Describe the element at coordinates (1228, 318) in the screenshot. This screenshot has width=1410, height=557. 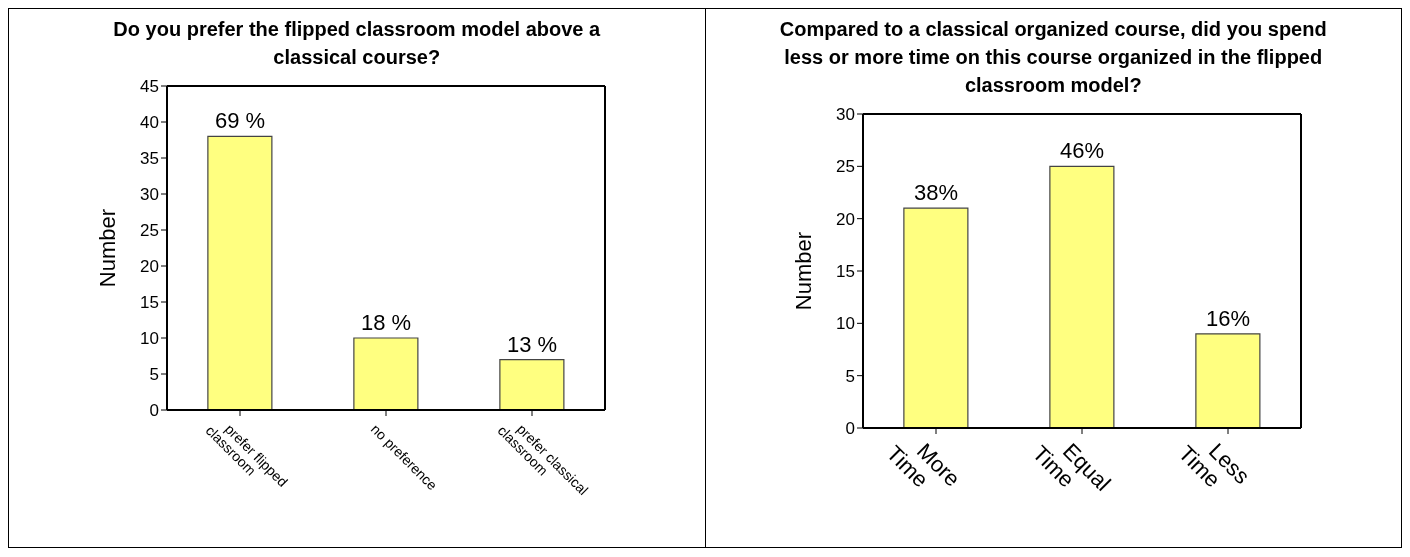
I see `annotation: 16%` at that location.